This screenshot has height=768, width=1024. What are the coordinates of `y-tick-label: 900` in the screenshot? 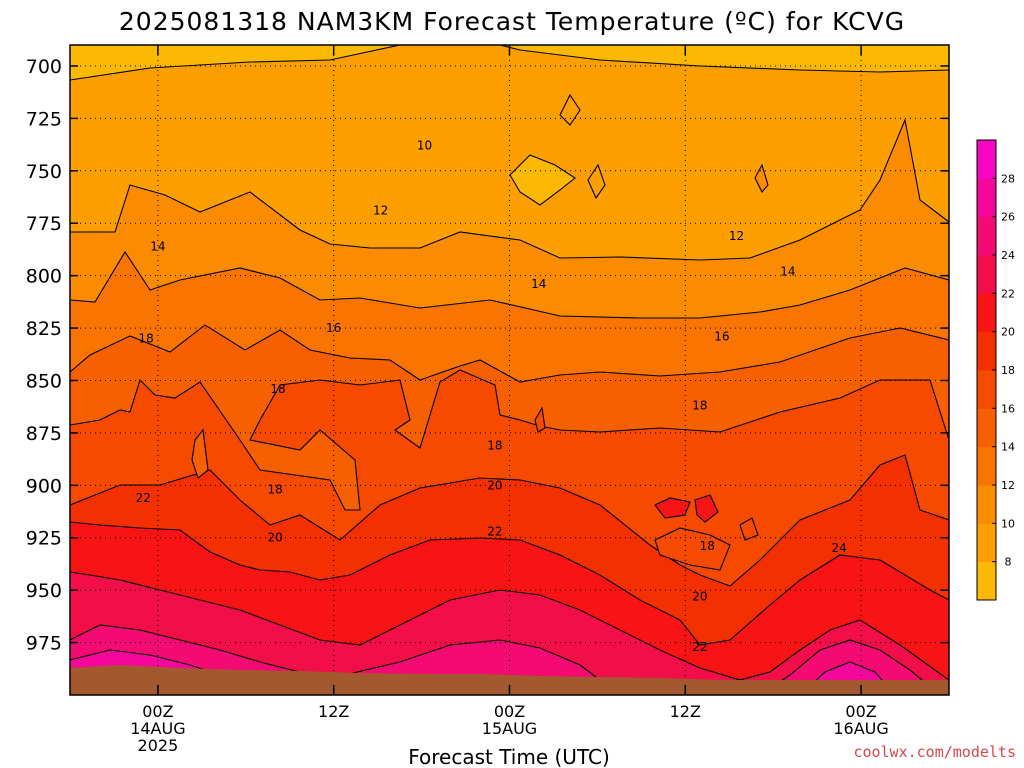 It's located at (44, 486).